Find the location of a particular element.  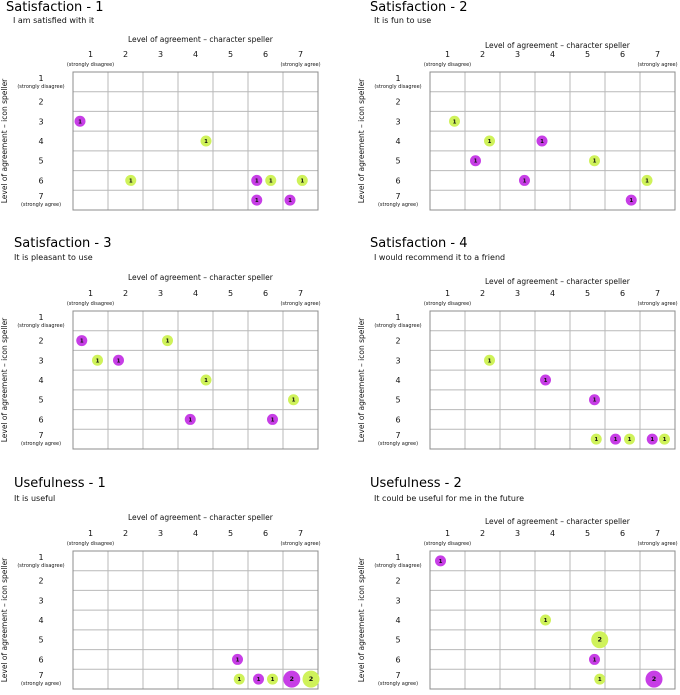

chart-subtitle: I would recommend it to a friend is located at coordinates (440, 257).